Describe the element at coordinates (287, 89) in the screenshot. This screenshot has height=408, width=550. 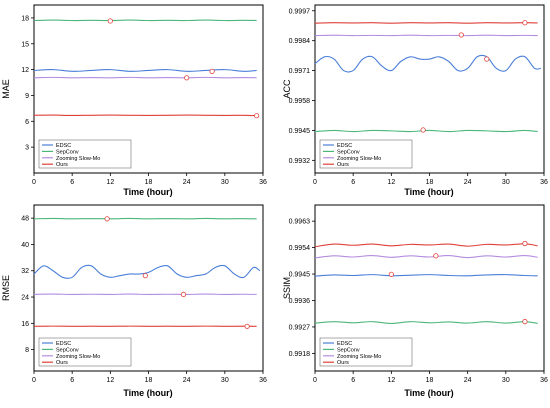
I see `y-axis-label: ACC` at that location.